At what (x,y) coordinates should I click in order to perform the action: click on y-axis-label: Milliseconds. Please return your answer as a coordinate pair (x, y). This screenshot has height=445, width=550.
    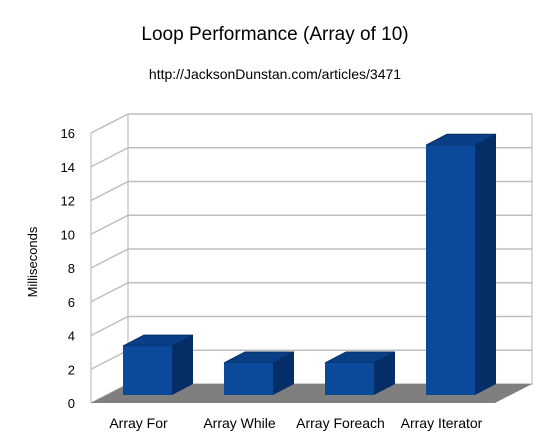
    Looking at the image, I should click on (32, 261).